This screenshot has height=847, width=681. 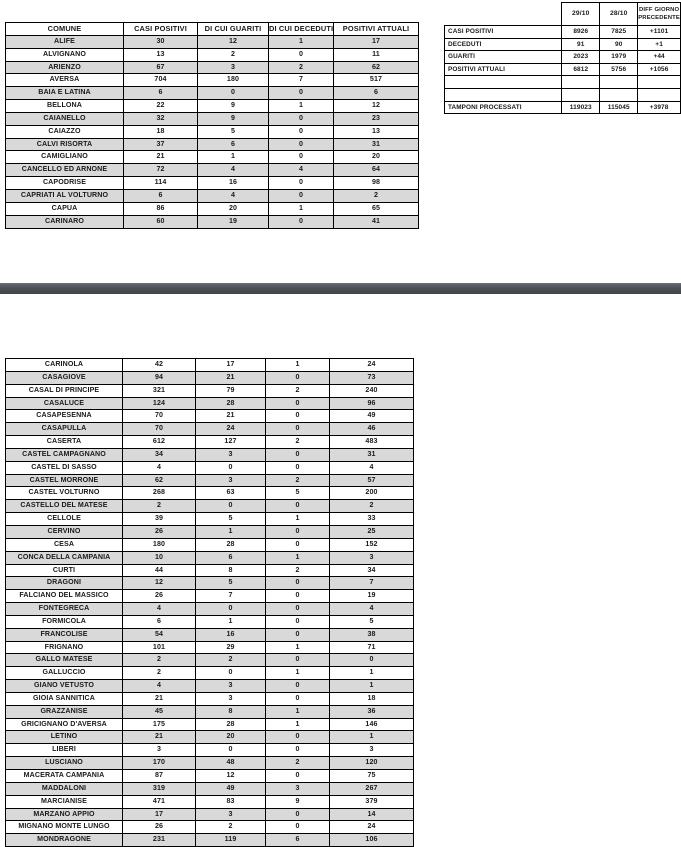 I want to click on table-row: FRANCOLISE 54 16 0 38, so click(x=209, y=634).